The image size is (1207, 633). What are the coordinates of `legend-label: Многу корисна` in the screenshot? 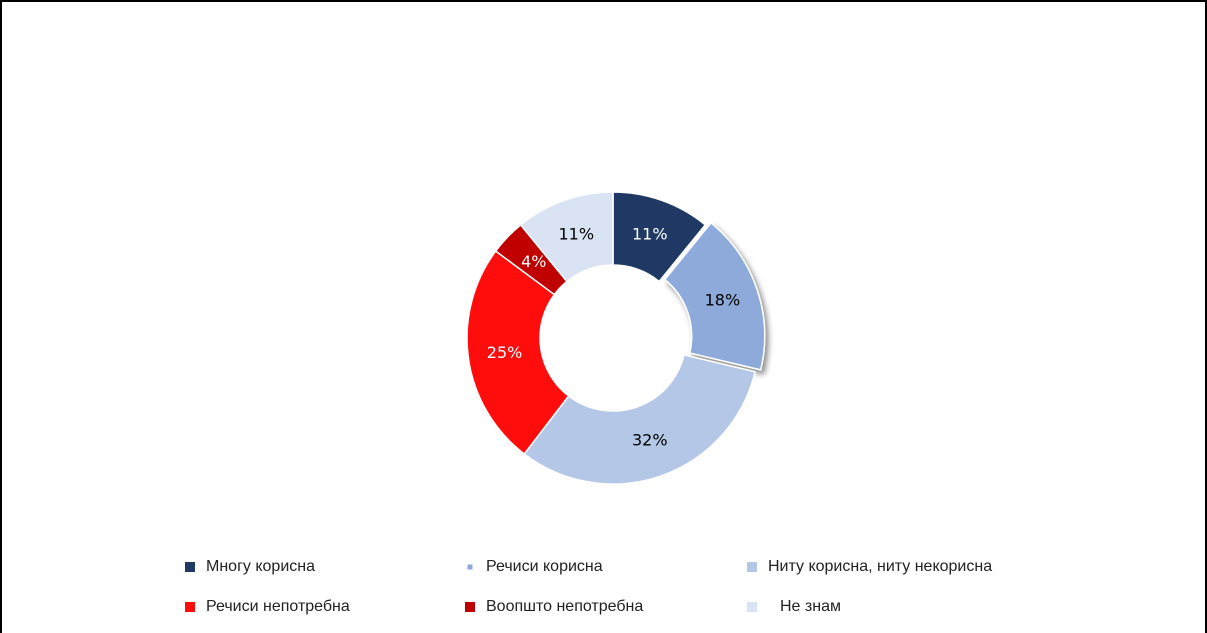 It's located at (260, 566).